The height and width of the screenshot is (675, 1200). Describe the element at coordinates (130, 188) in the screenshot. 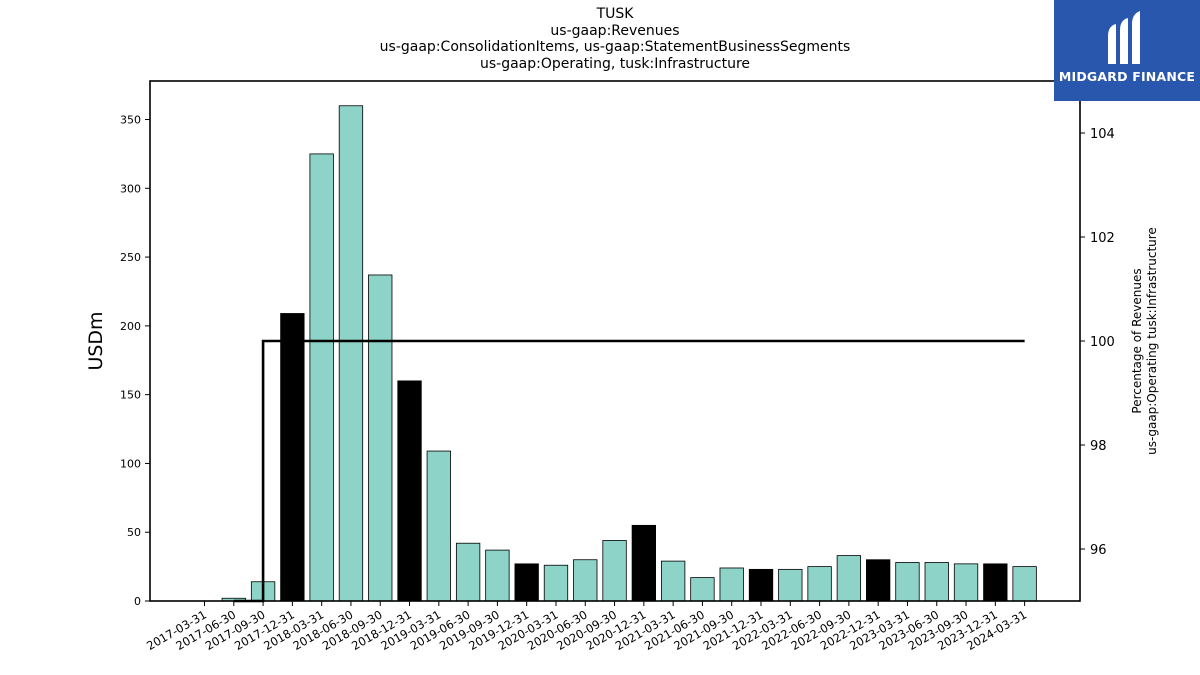

I see `y-tick-label: 300` at that location.